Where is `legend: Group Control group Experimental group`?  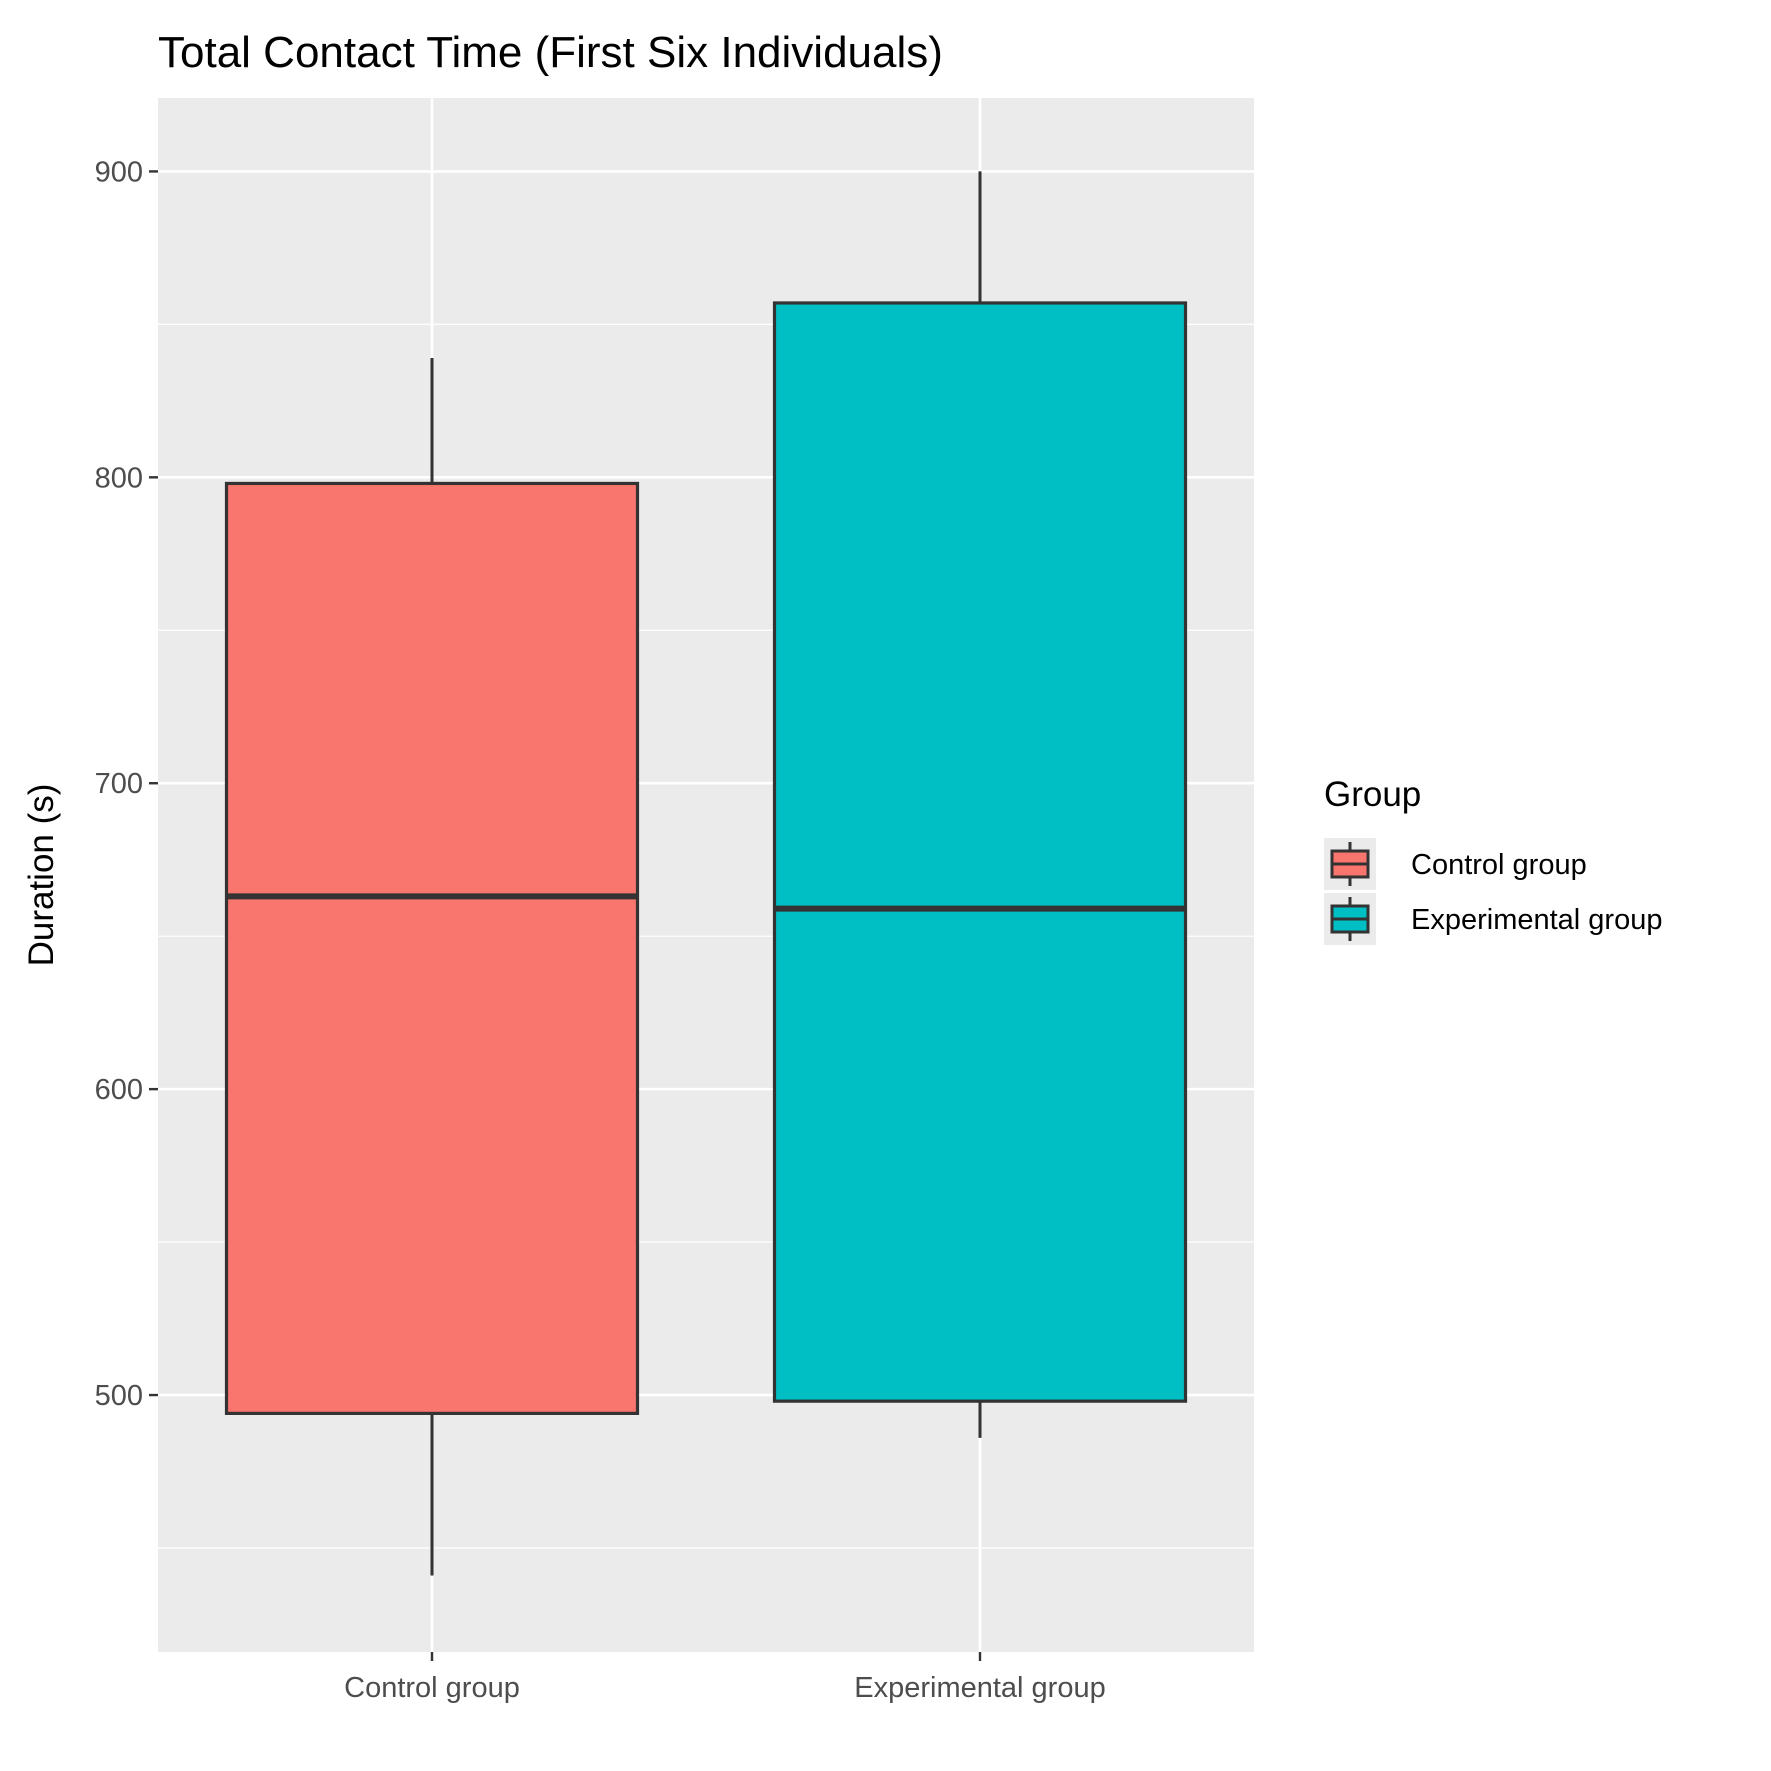
legend: Group Control group Experimental group is located at coordinates (1493, 860).